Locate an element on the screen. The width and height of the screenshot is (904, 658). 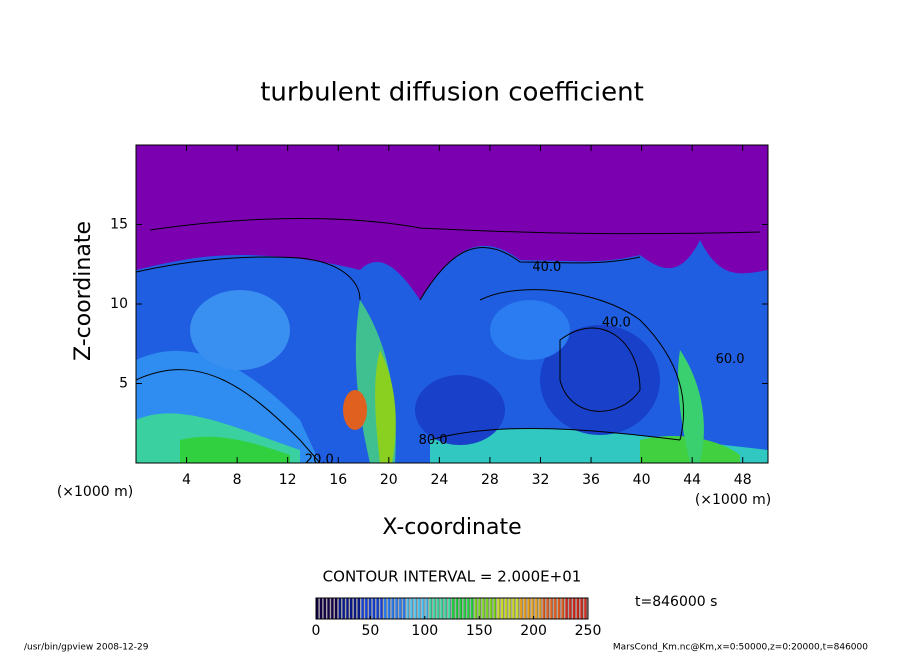
contour-label: 60.0 is located at coordinates (730, 359).